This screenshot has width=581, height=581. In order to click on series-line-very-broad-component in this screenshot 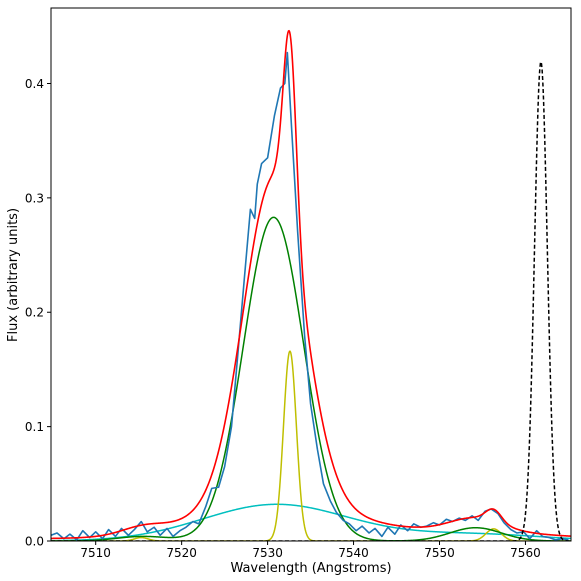, I will do `click(311, 522)`.